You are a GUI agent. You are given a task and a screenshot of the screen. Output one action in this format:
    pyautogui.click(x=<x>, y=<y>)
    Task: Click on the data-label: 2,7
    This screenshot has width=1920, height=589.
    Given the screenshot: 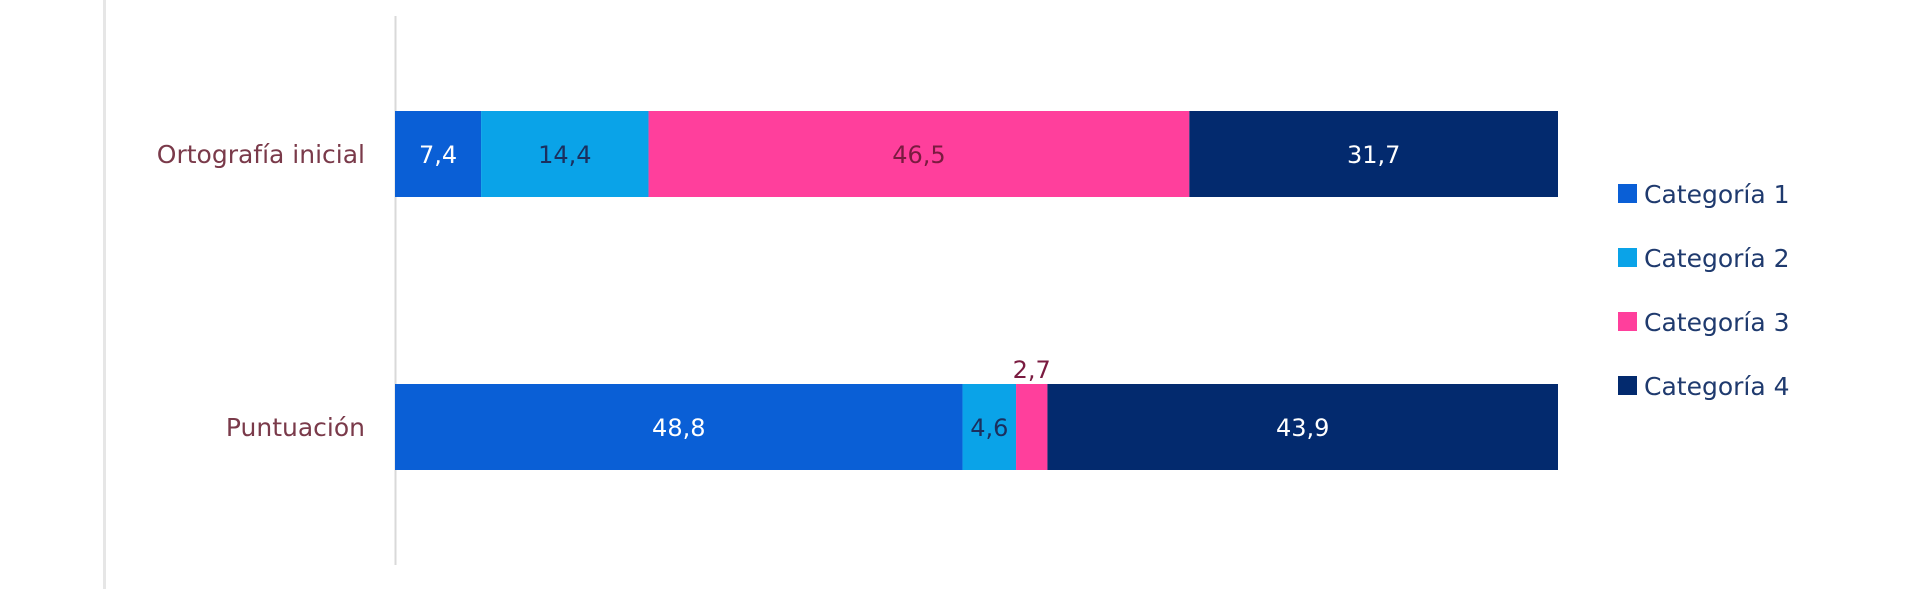 What is the action you would take?
    pyautogui.click(x=1032, y=370)
    